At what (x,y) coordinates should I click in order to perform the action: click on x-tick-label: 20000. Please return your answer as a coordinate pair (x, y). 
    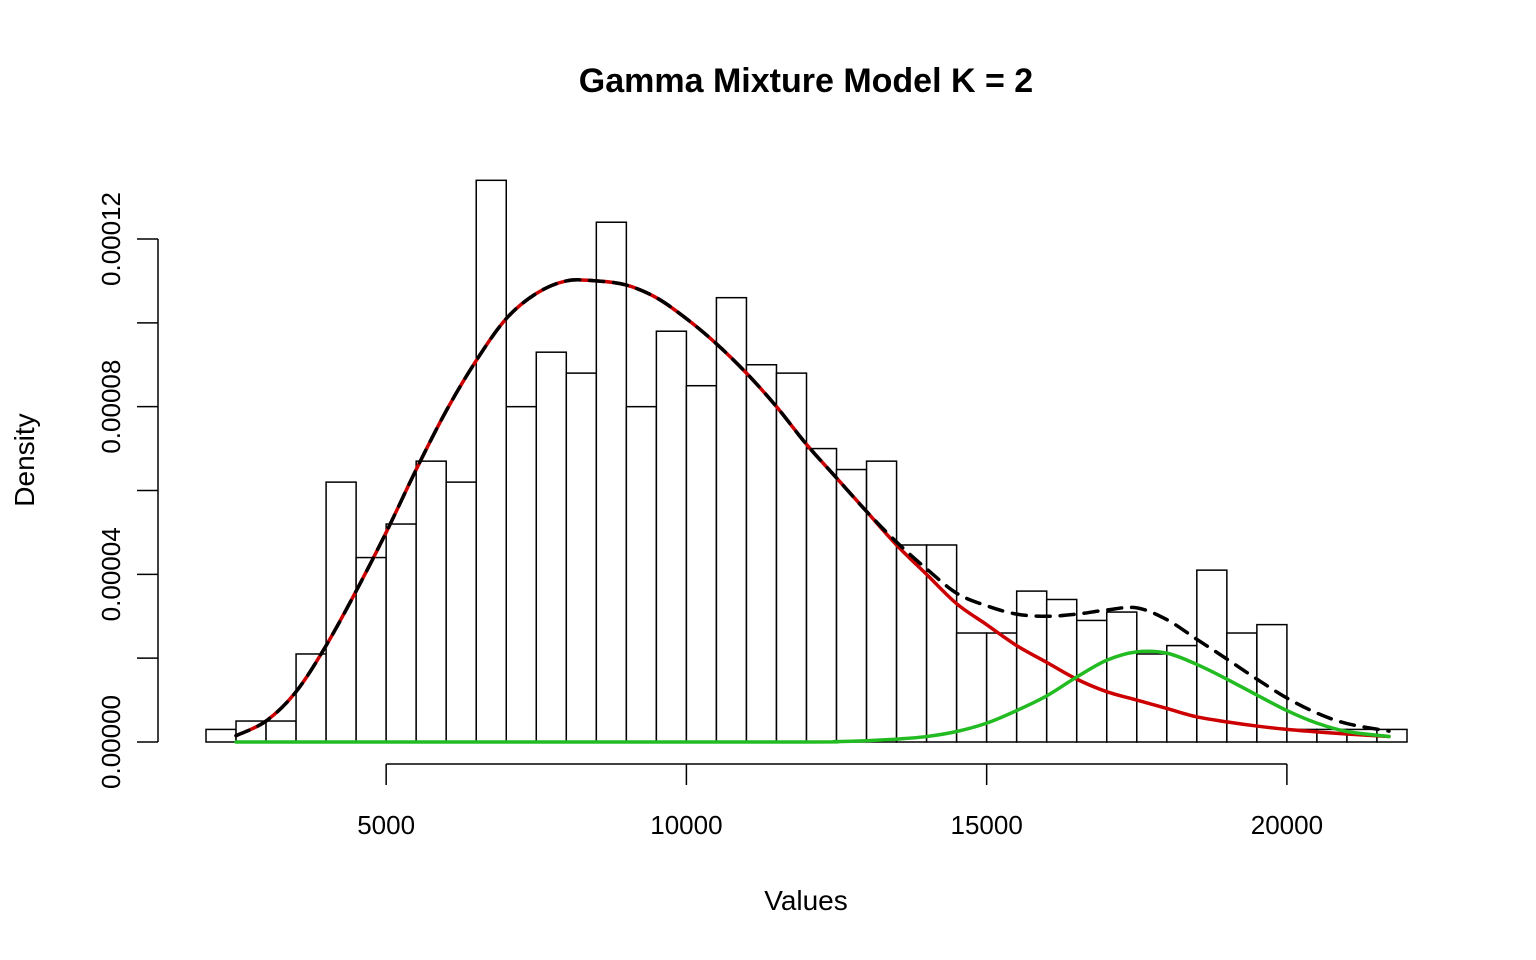
    Looking at the image, I should click on (1287, 825).